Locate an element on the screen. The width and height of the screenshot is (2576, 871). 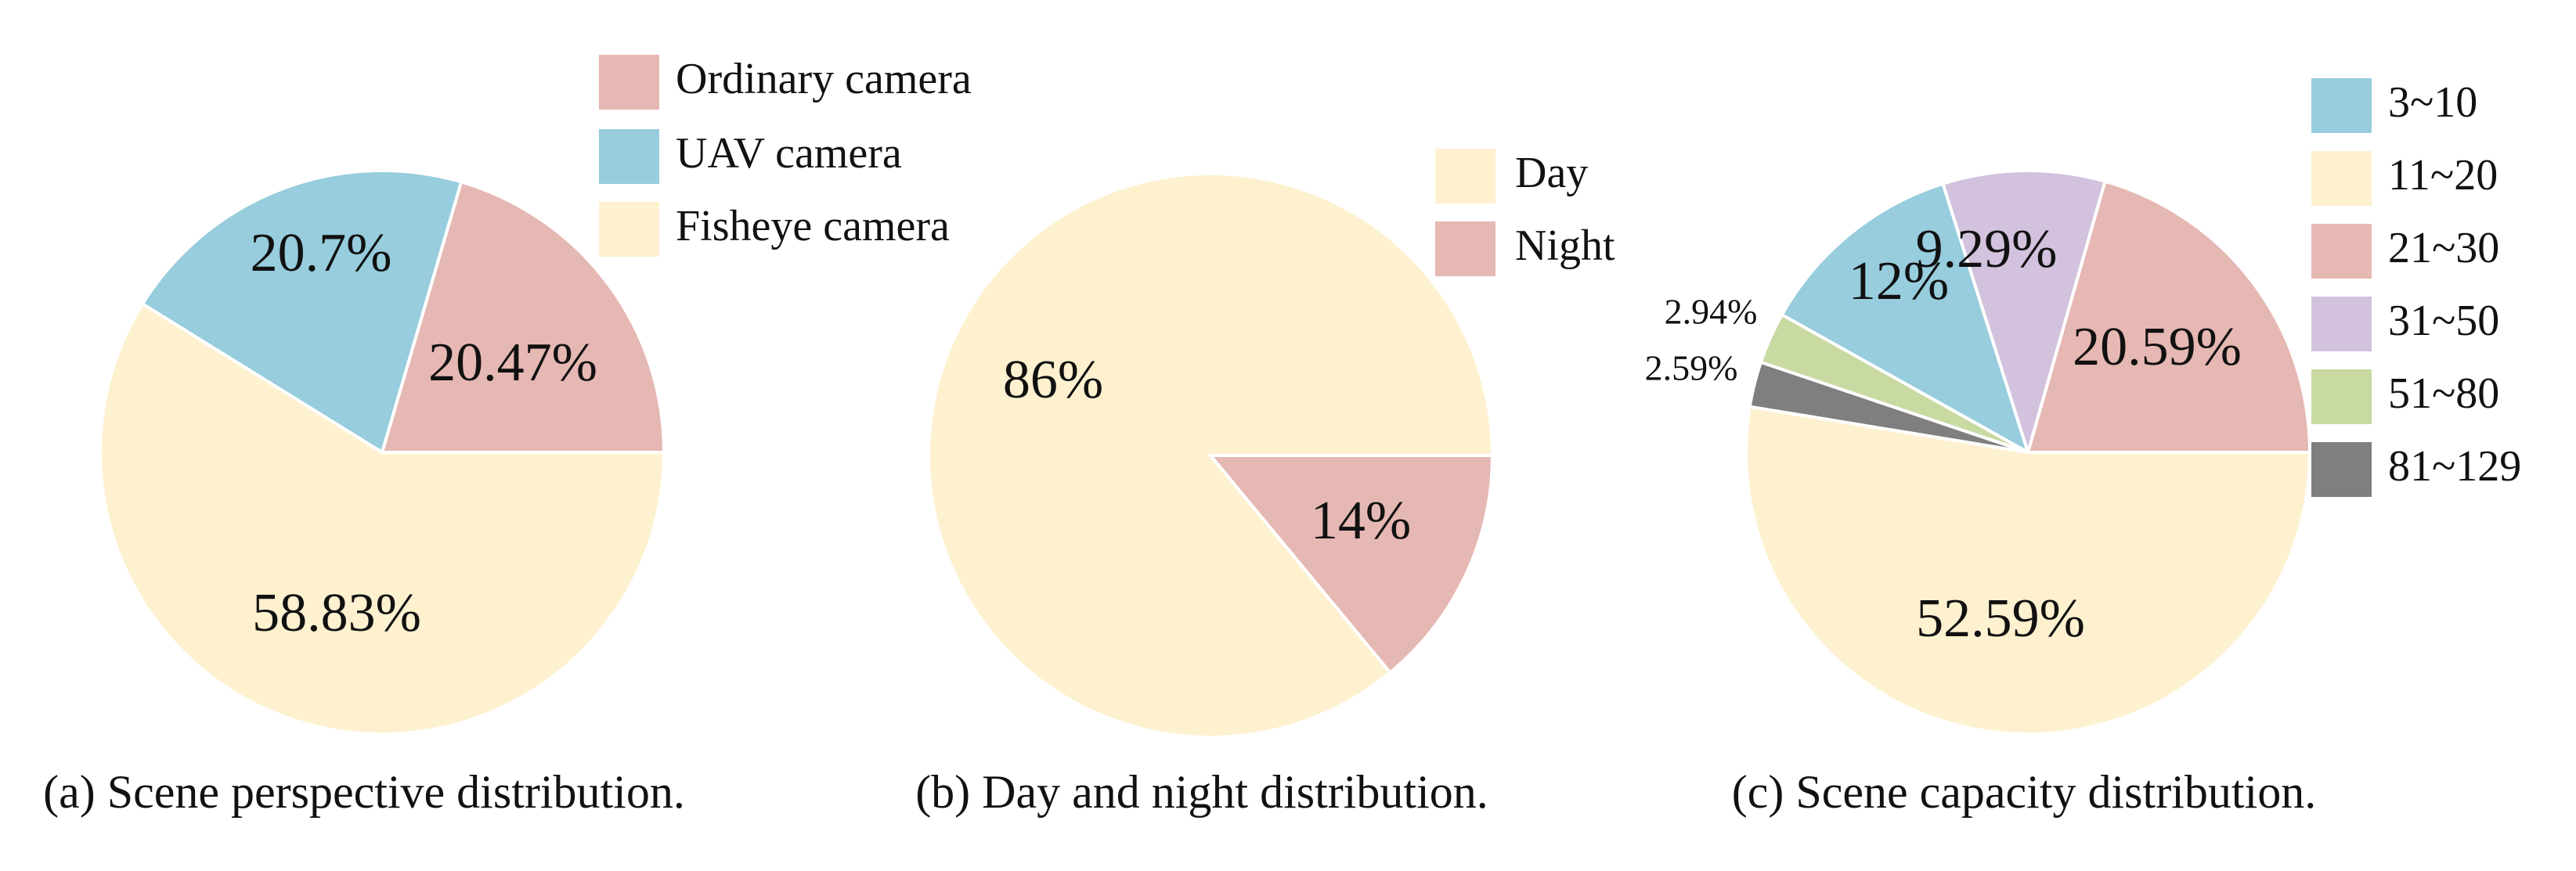
pie-b-slice-night is located at coordinates (1352, 564).